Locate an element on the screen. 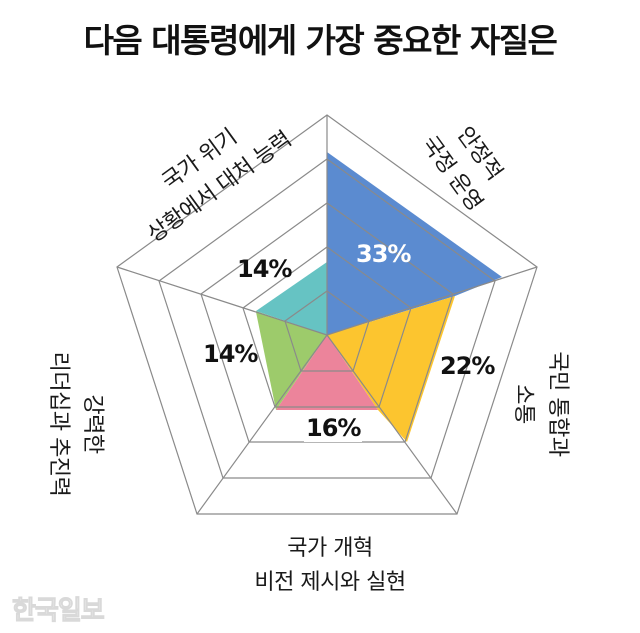  sector-stability is located at coordinates (414, 243).